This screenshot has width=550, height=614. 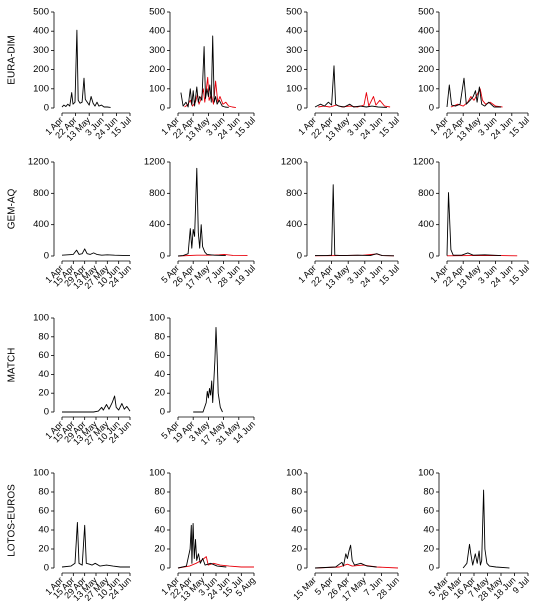 What do you see at coordinates (12, 365) in the screenshot?
I see `row-label: MATCH` at bounding box center [12, 365].